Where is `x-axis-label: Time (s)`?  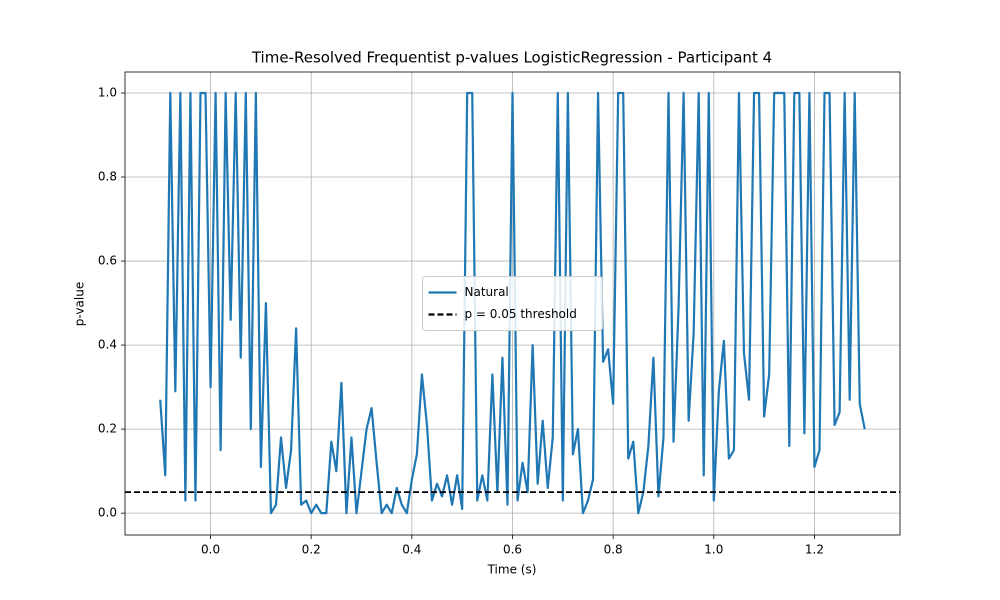 x-axis-label: Time (s) is located at coordinates (512, 570).